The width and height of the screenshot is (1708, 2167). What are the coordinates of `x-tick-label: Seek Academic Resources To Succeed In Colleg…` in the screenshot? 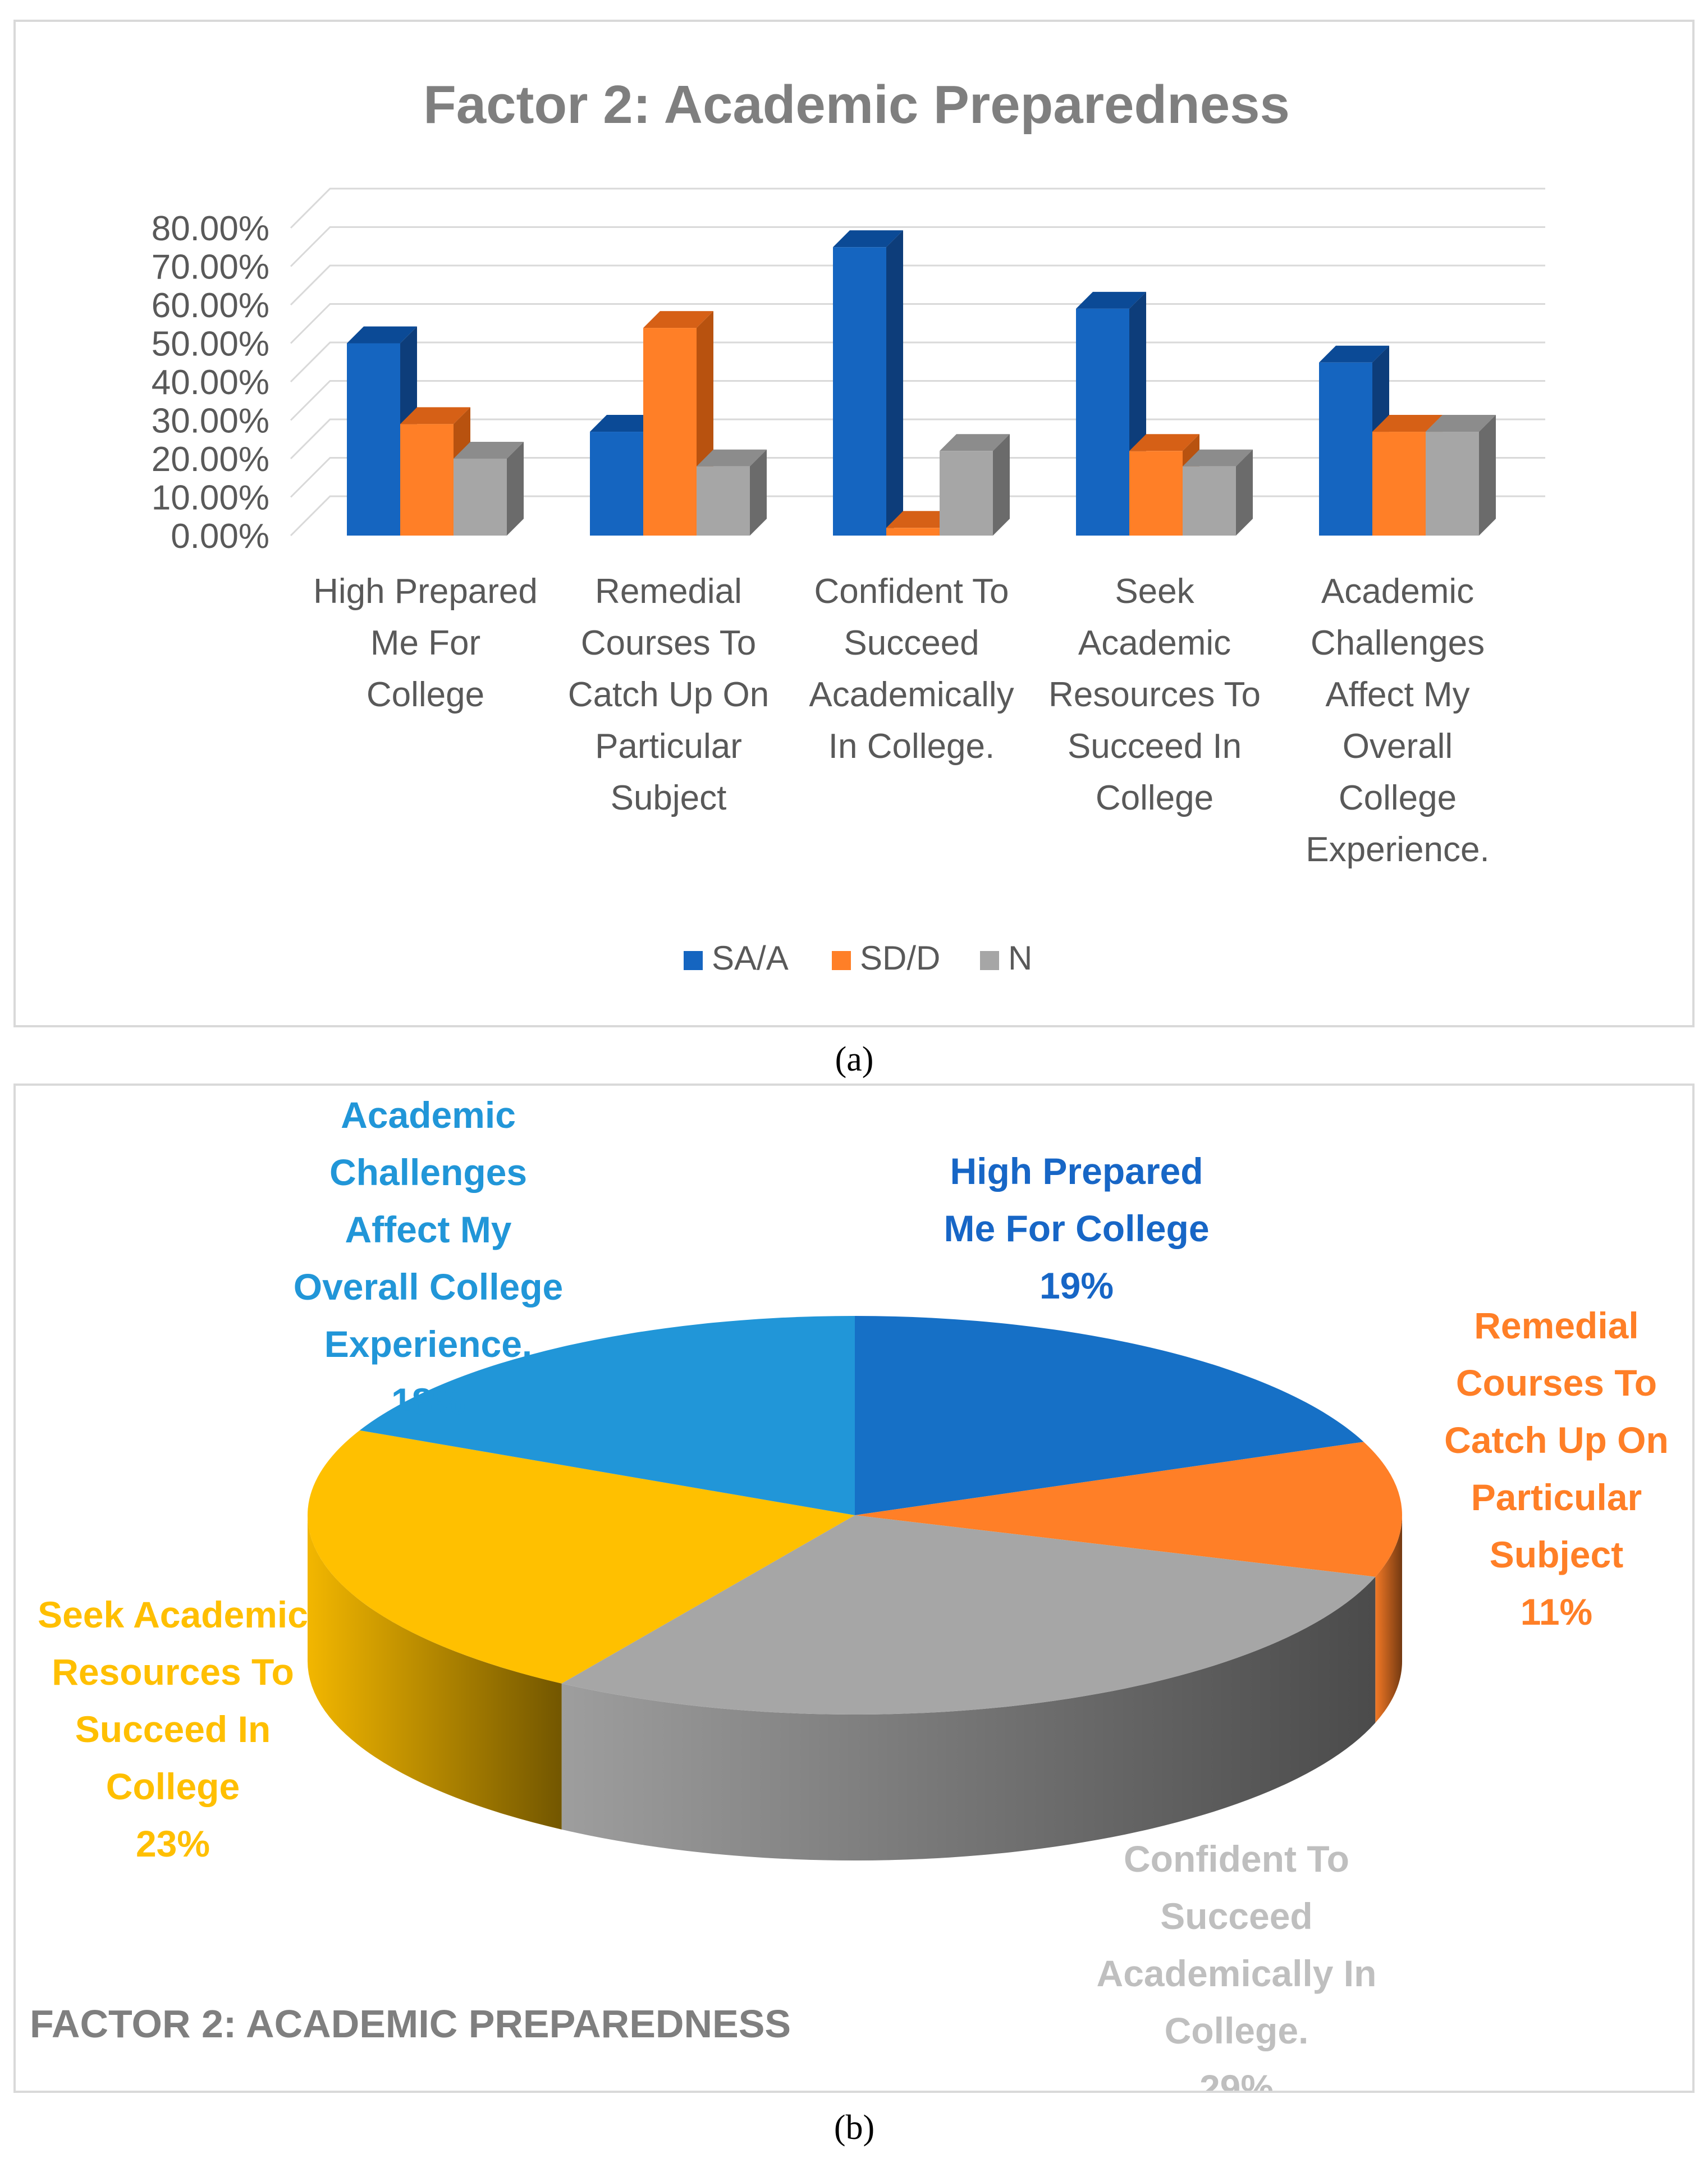 It's located at (1154, 694).